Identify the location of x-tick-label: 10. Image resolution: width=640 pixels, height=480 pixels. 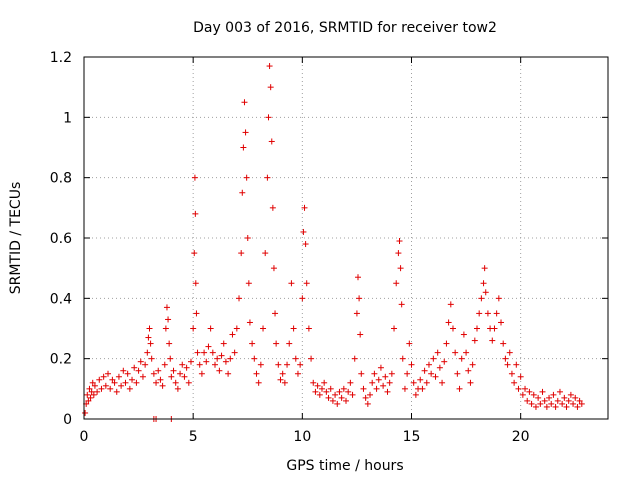
(302, 437).